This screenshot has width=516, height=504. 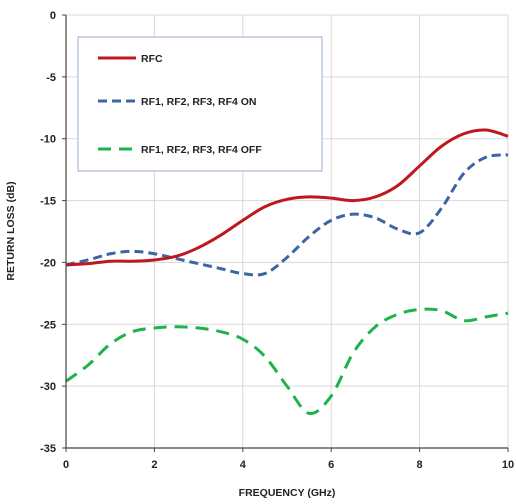 What do you see at coordinates (66, 465) in the screenshot?
I see `x-tick-label: 0` at bounding box center [66, 465].